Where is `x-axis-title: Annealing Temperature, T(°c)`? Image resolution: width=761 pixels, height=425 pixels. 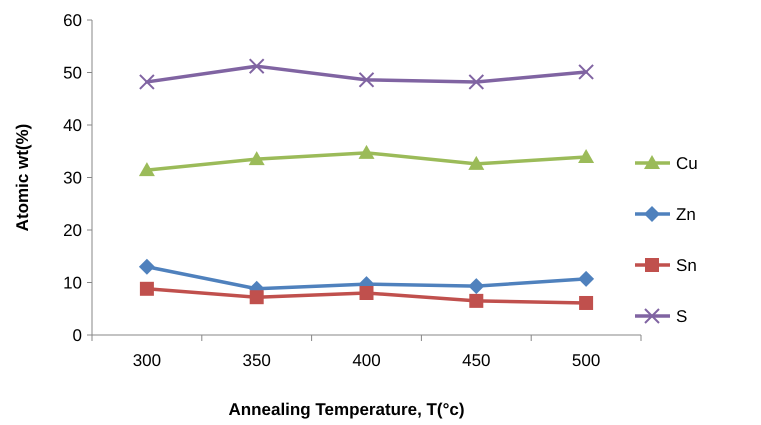 x-axis-title: Annealing Temperature, T(°c) is located at coordinates (346, 409).